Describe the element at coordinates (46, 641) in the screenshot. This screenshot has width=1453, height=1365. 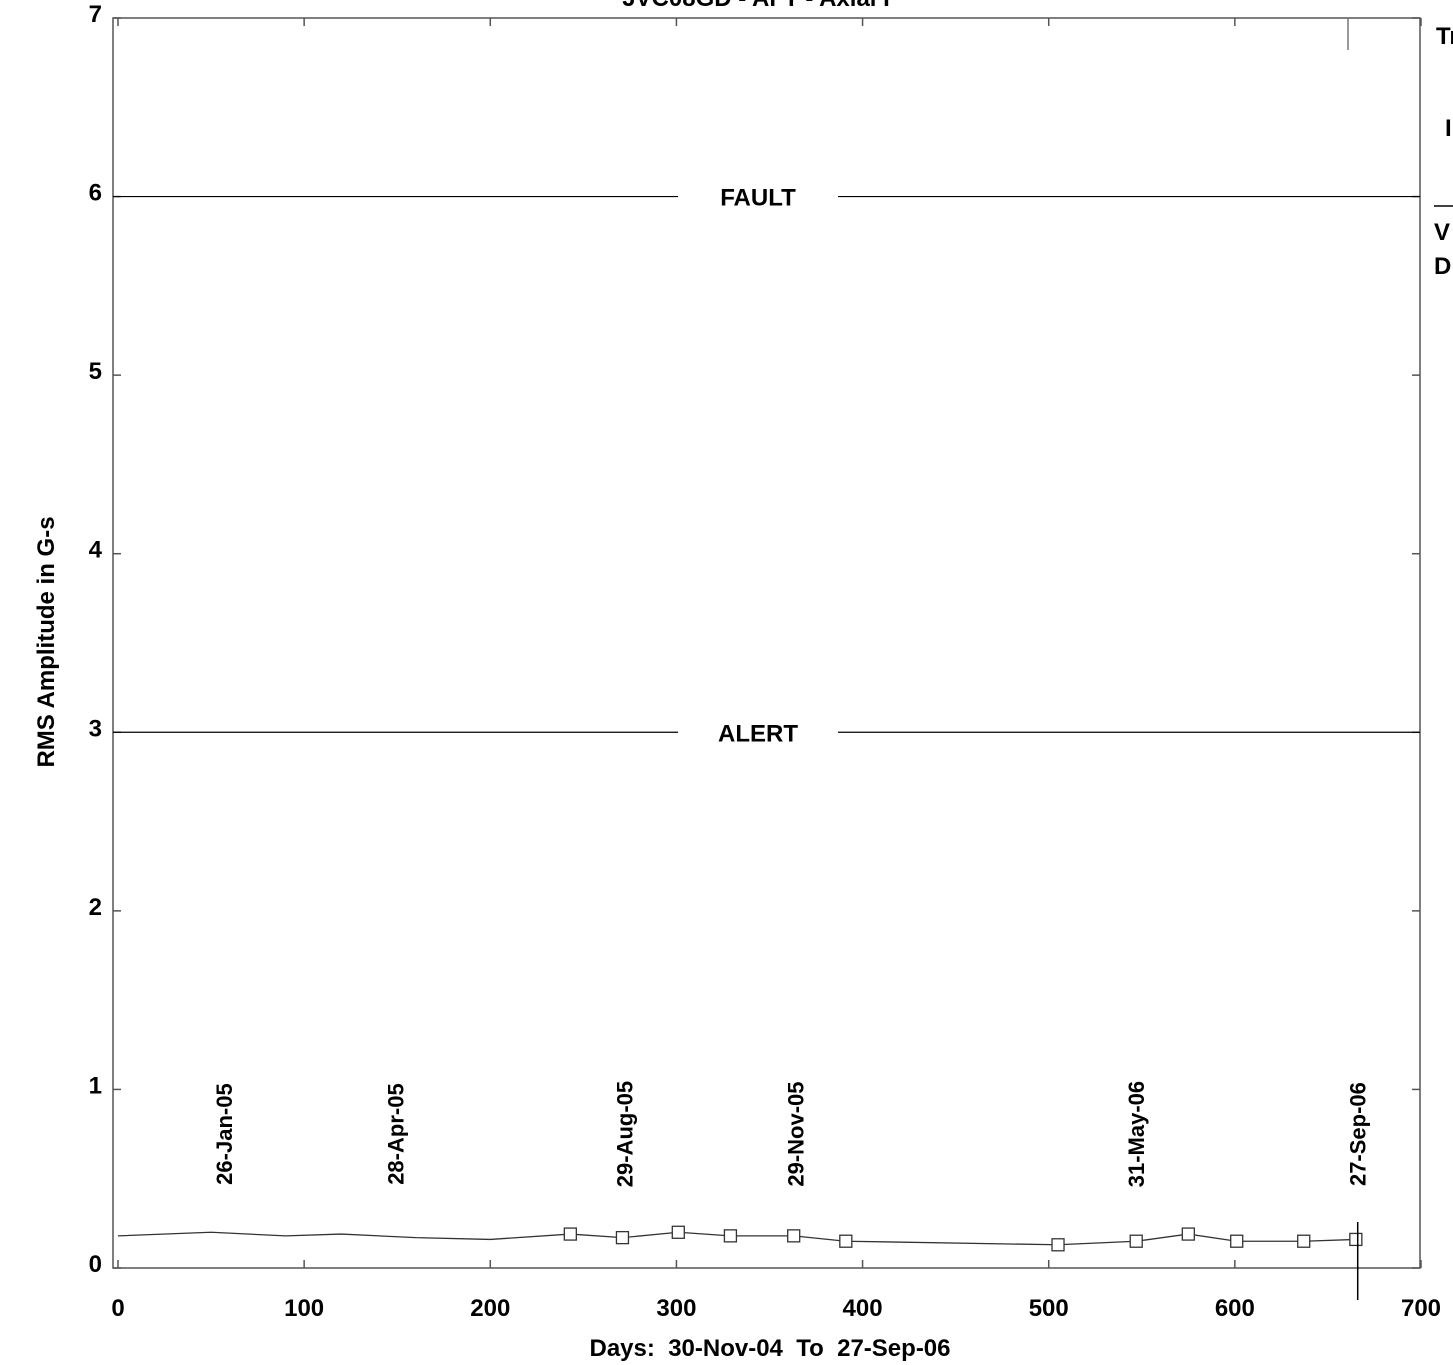
I see `y-axis-title: RMS Amplitude in G-s` at that location.